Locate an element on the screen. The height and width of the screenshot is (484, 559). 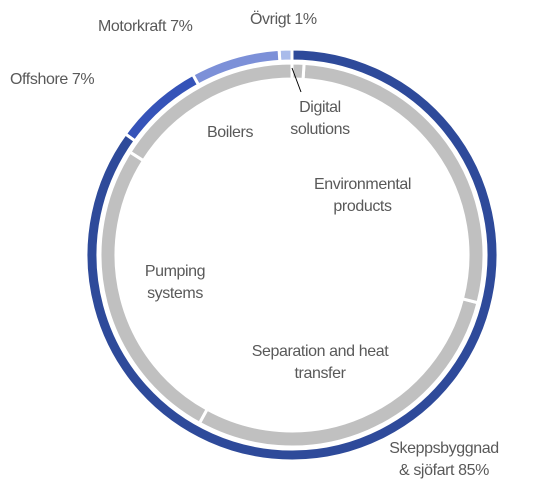
category: Offshore is located at coordinates (39, 79).